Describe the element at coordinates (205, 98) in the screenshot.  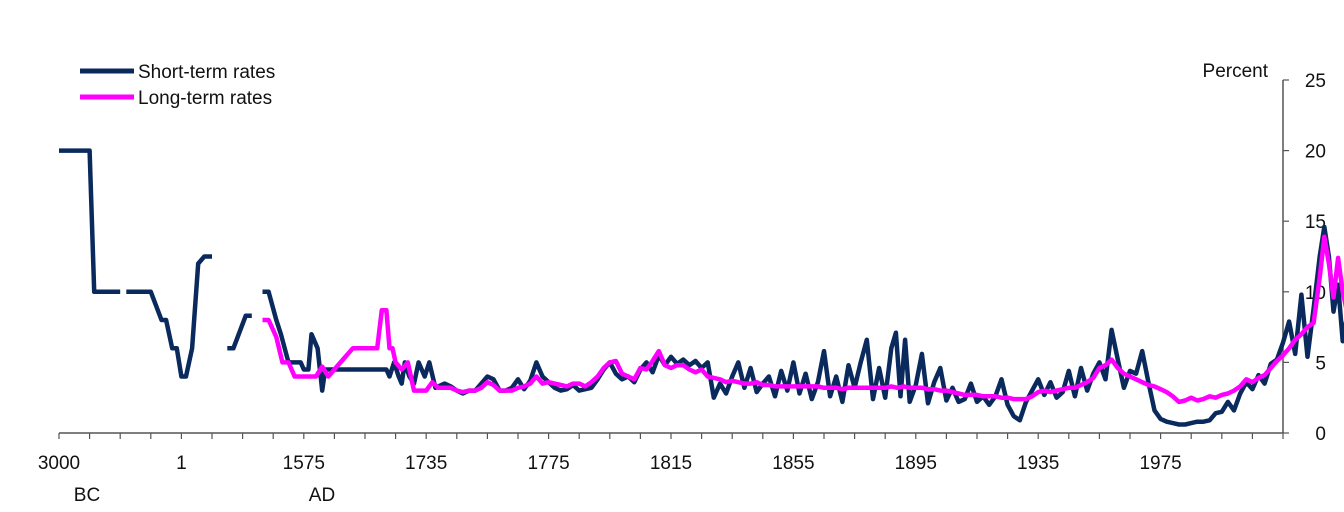
I see `legend-label-long: Long-term rates` at that location.